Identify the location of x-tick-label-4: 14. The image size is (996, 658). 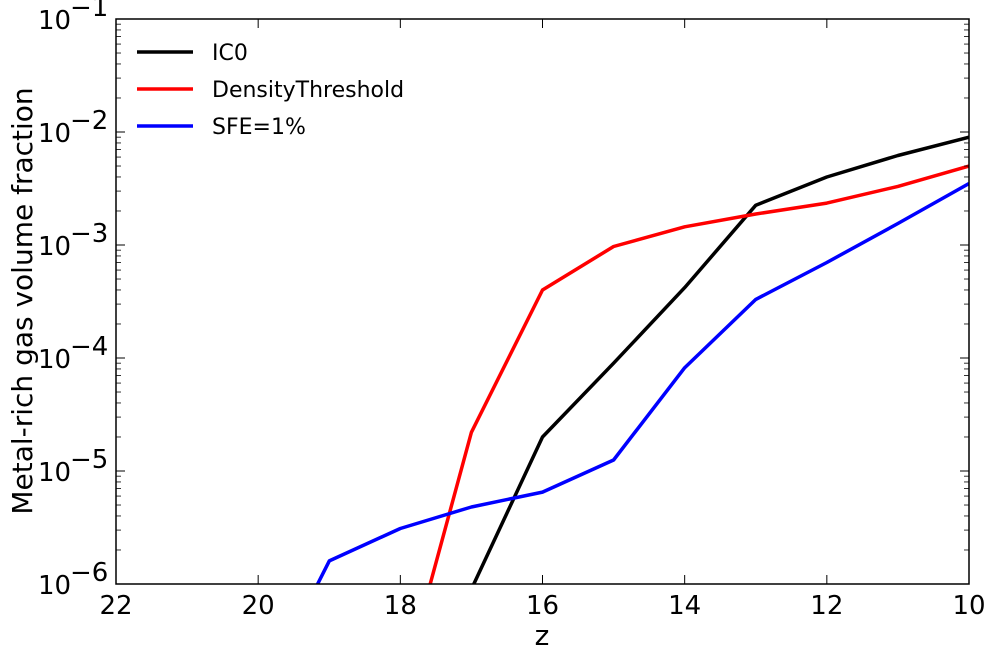
(684, 606).